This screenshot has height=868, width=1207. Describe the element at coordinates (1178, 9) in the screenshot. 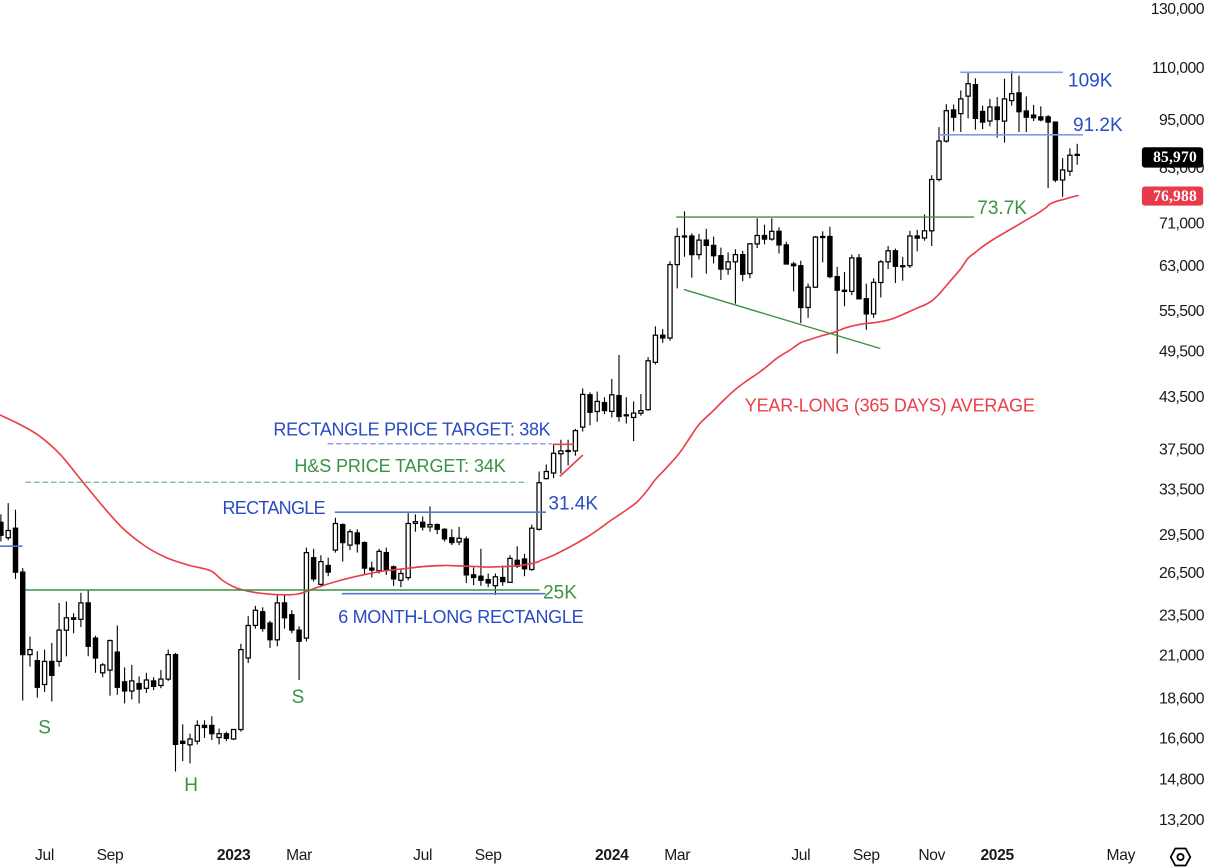

I see `svg-text: 130,000` at that location.